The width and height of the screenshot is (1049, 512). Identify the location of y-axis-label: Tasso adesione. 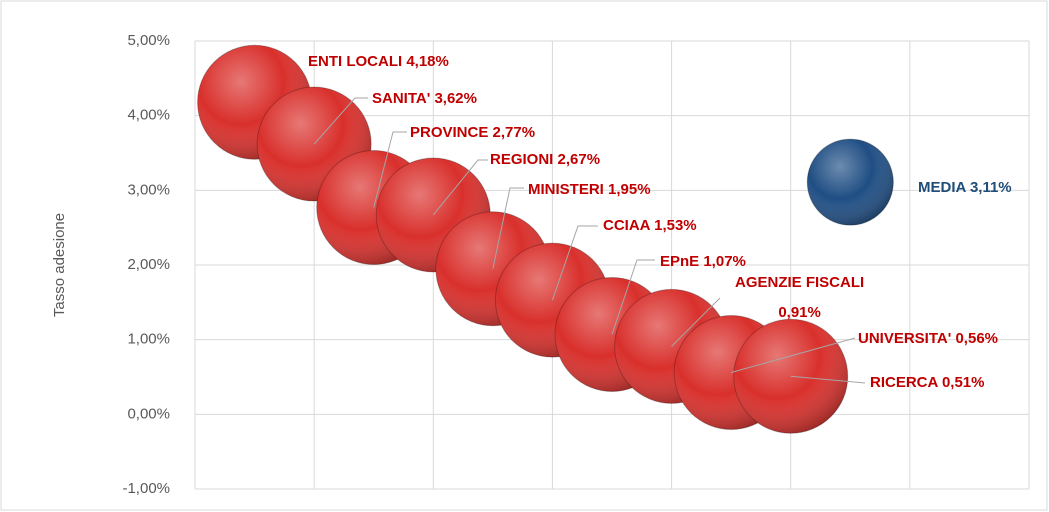
(59, 265).